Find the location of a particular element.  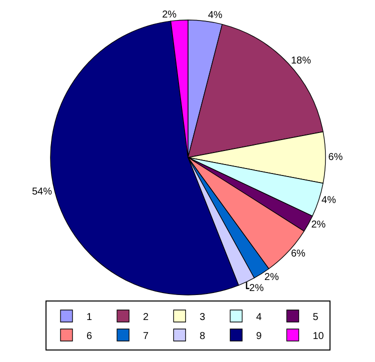

legend-label: 5 is located at coordinates (315, 317).